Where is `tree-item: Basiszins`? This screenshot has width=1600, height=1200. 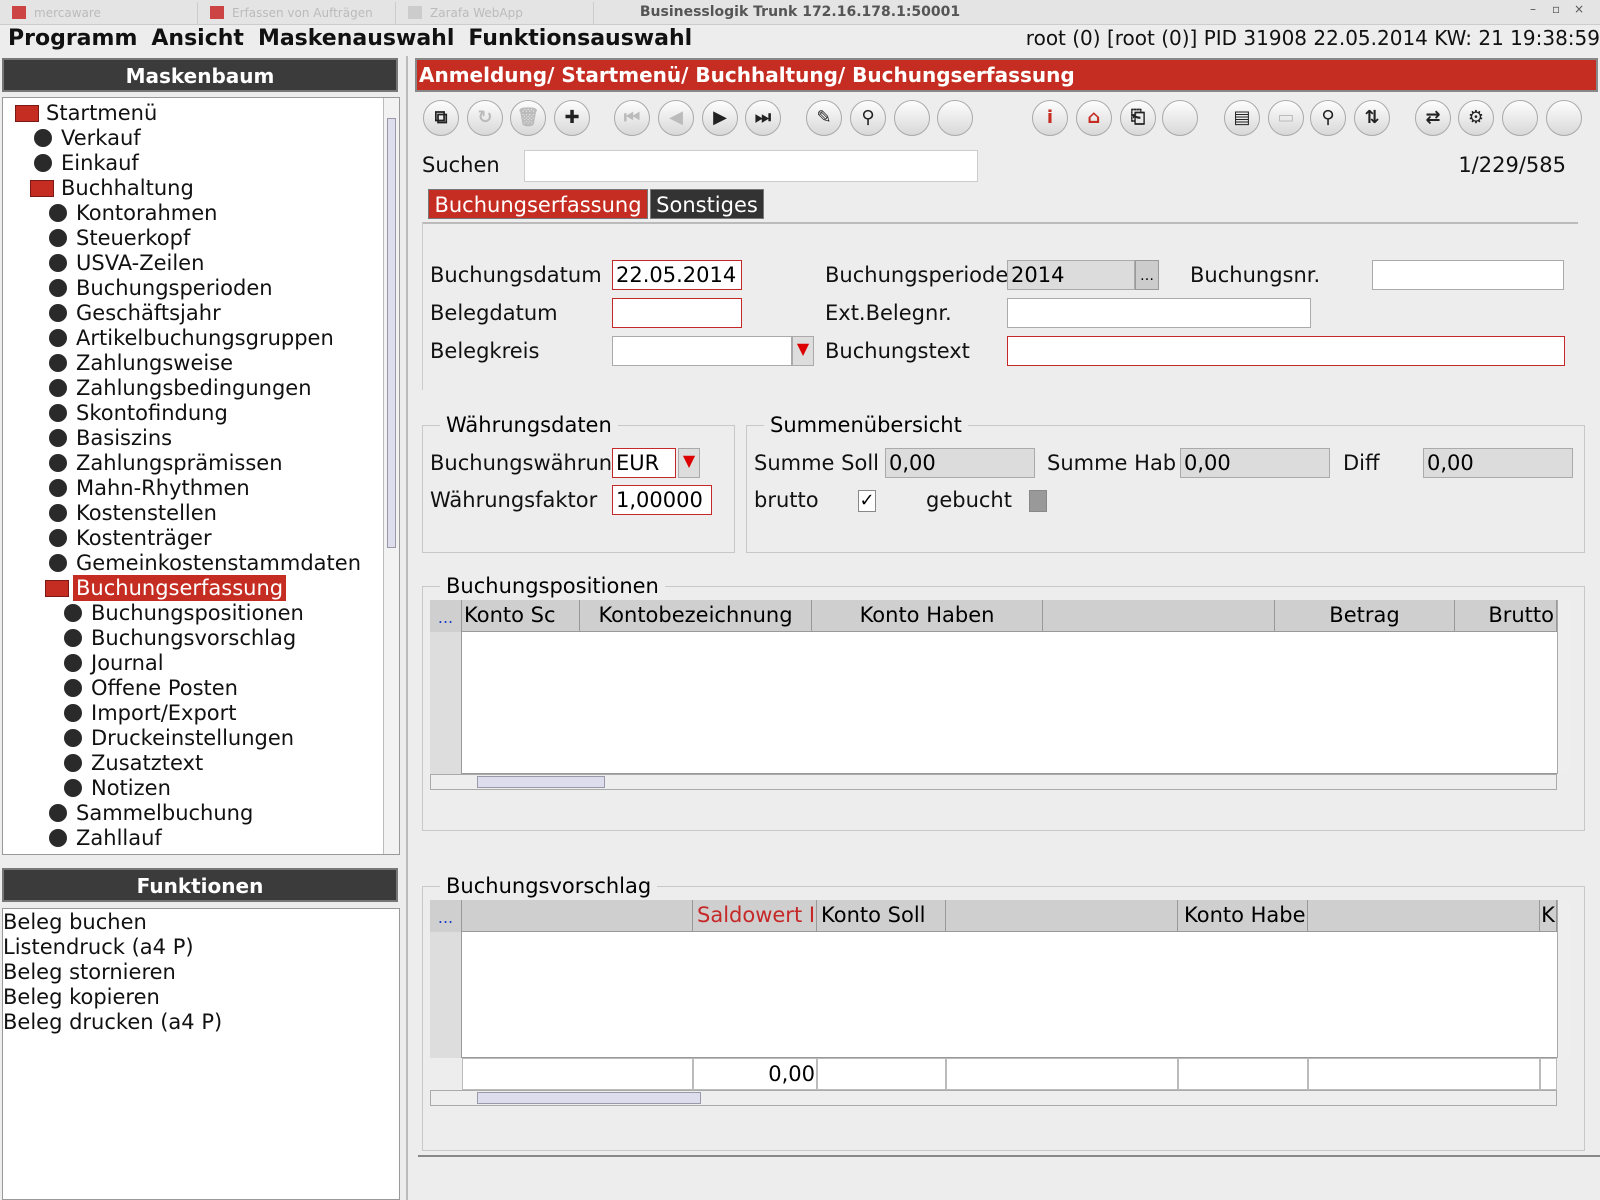 tree-item: Basiszins is located at coordinates (124, 438).